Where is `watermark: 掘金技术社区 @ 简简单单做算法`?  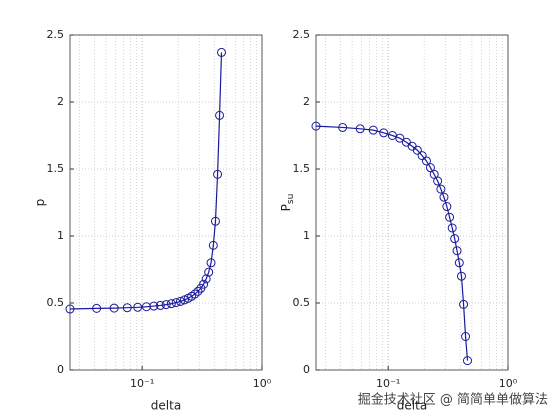
watermark: 掘金技术社区 @ 简简单单做算法 is located at coordinates (453, 400).